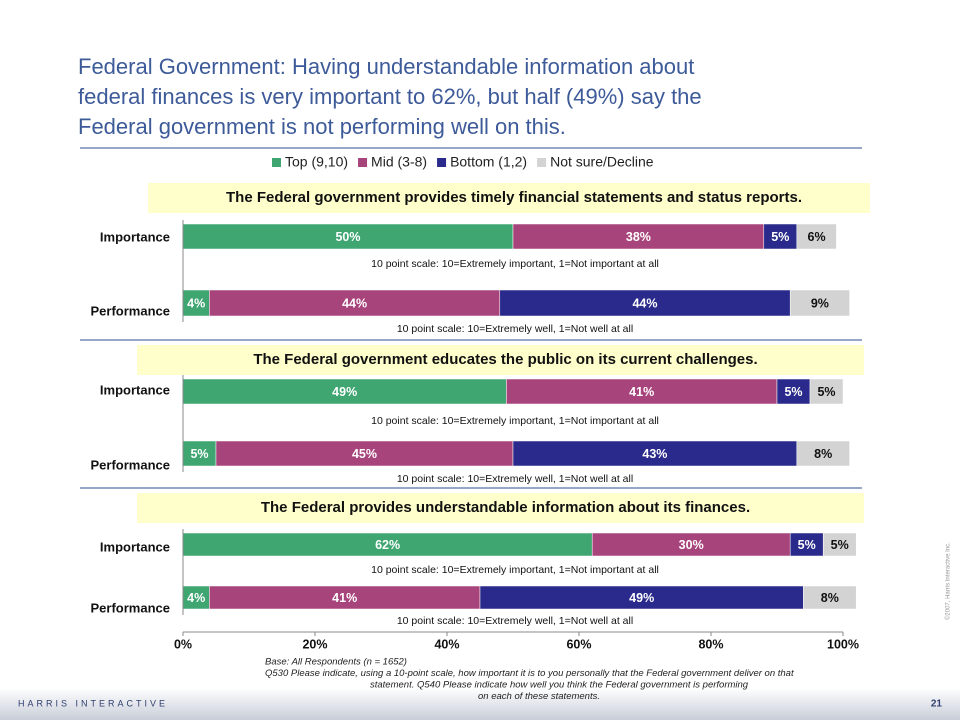 The width and height of the screenshot is (960, 720). I want to click on x-tick-label: 20%, so click(314, 644).